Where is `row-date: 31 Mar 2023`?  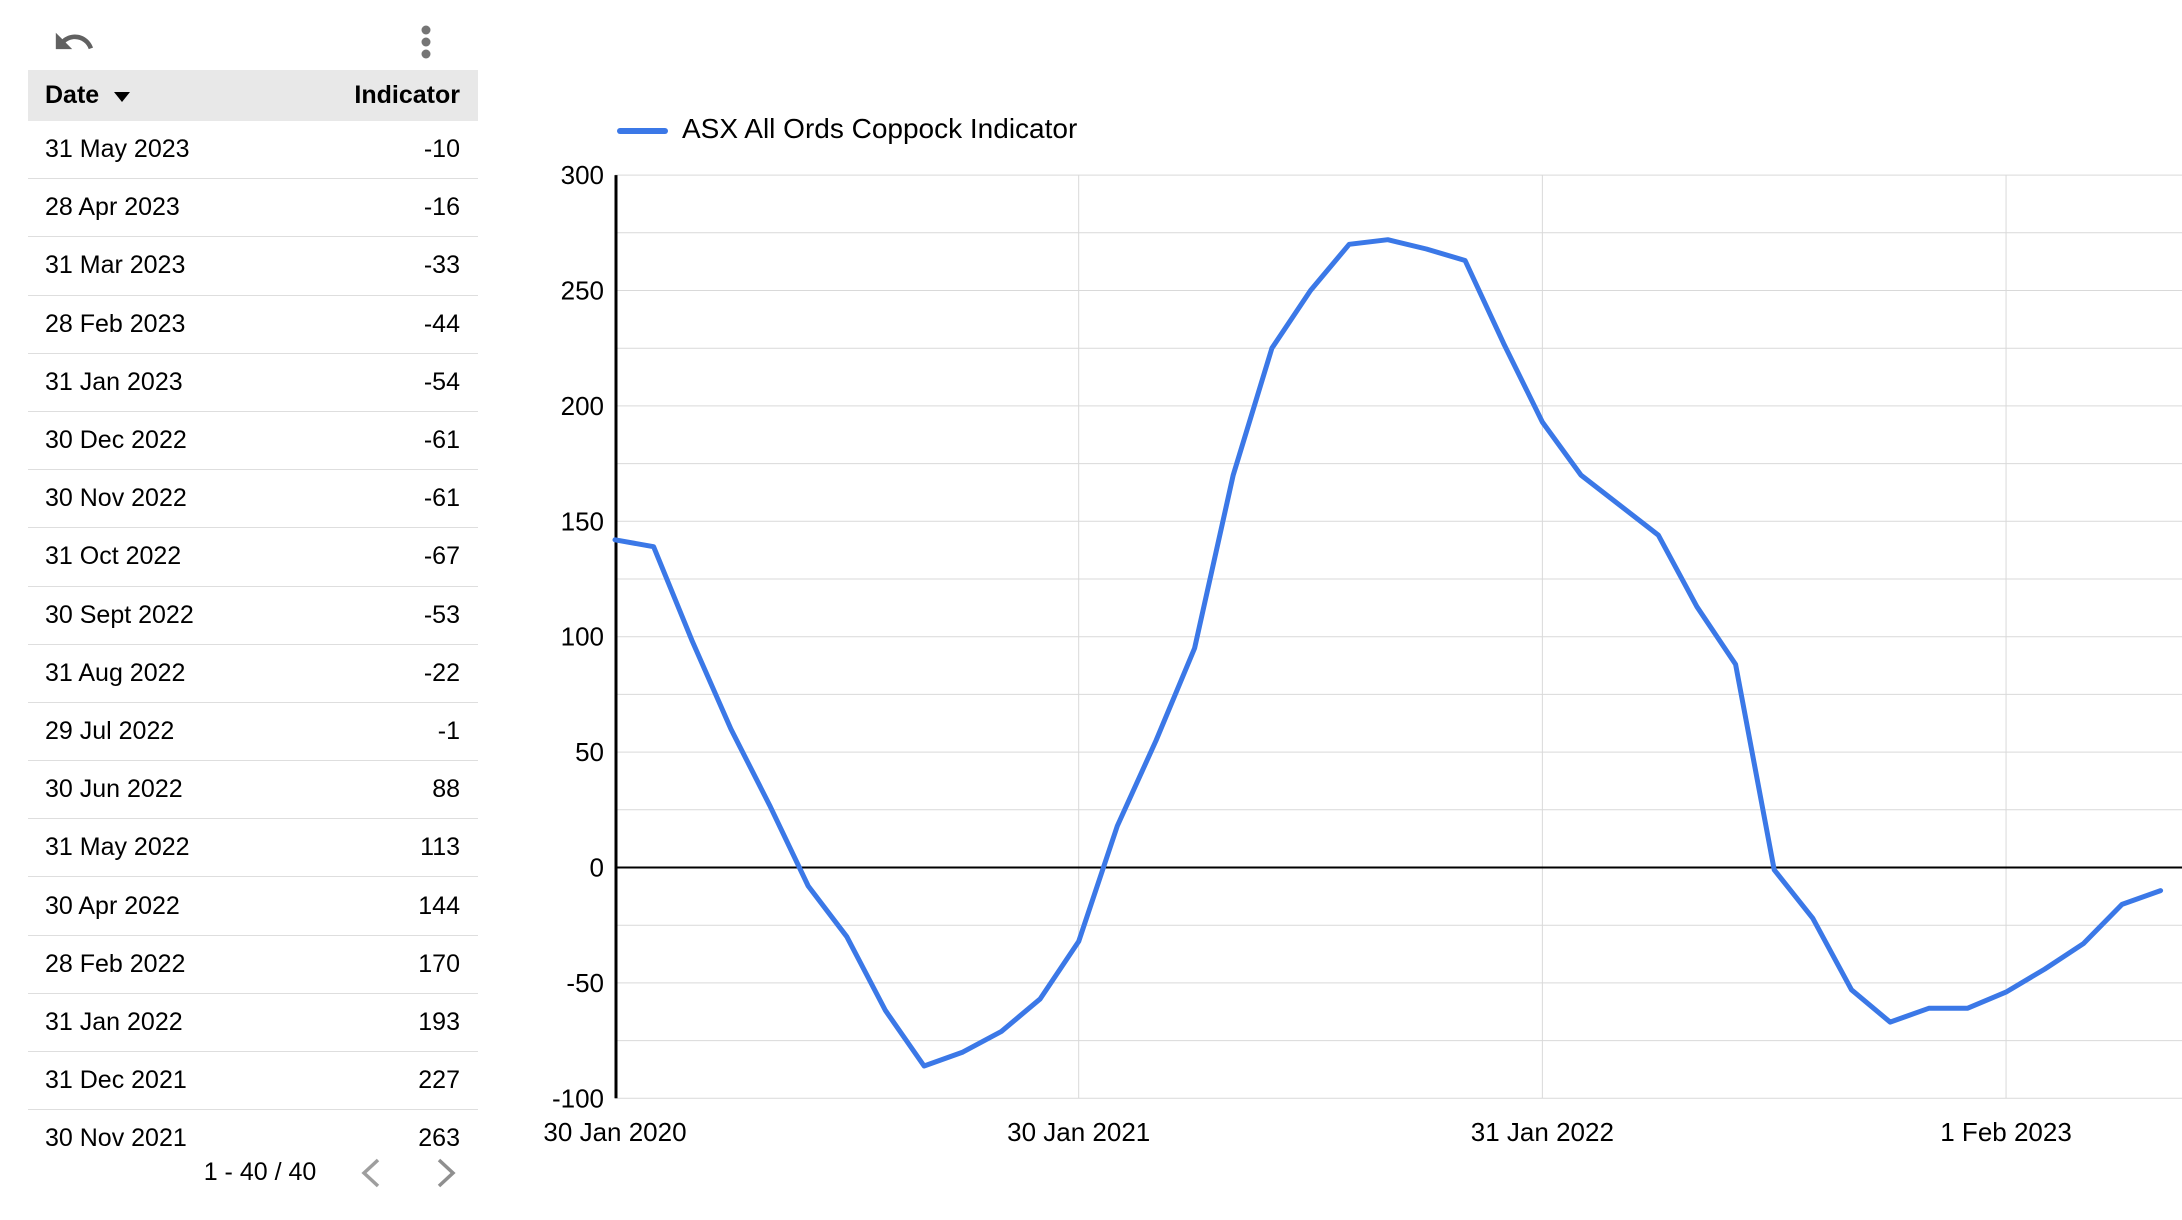
row-date: 31 Mar 2023 is located at coordinates (115, 265).